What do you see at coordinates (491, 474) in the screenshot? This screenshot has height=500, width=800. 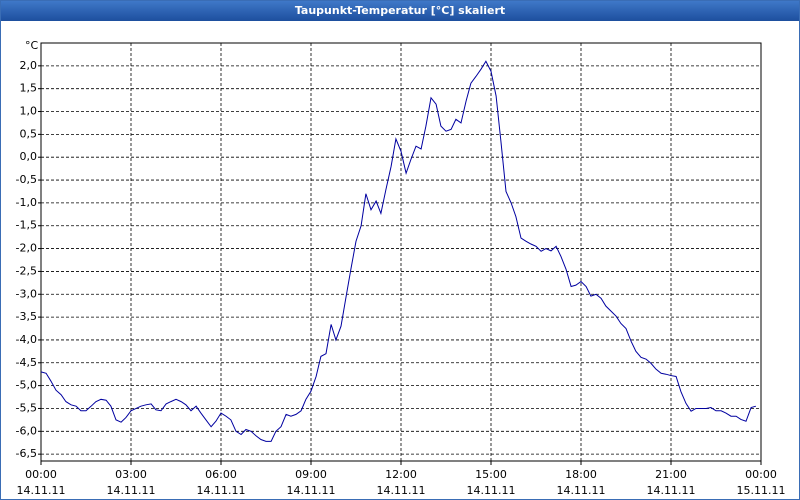 I see `x-tick-label: 15:00` at bounding box center [491, 474].